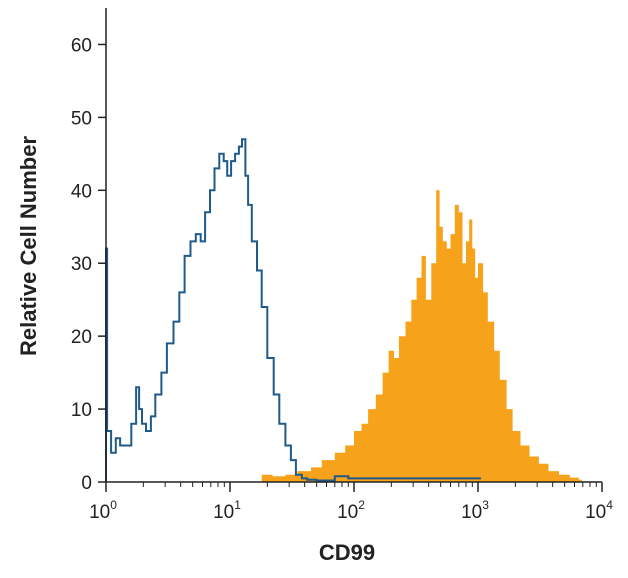 This screenshot has height=578, width=628. I want to click on y-tick-label: 40, so click(81, 191).